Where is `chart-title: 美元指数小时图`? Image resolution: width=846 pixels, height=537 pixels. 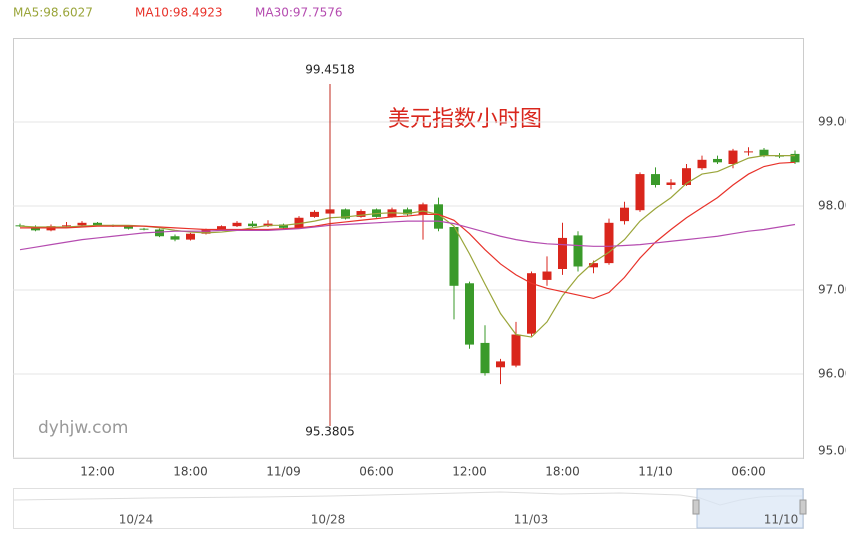
chart-title: 美元指数小时图 is located at coordinates (465, 119).